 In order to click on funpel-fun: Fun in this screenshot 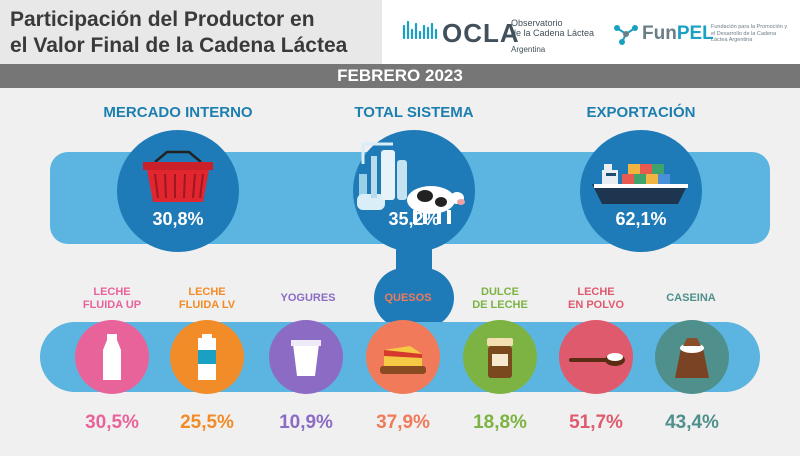, I will do `click(659, 33)`.